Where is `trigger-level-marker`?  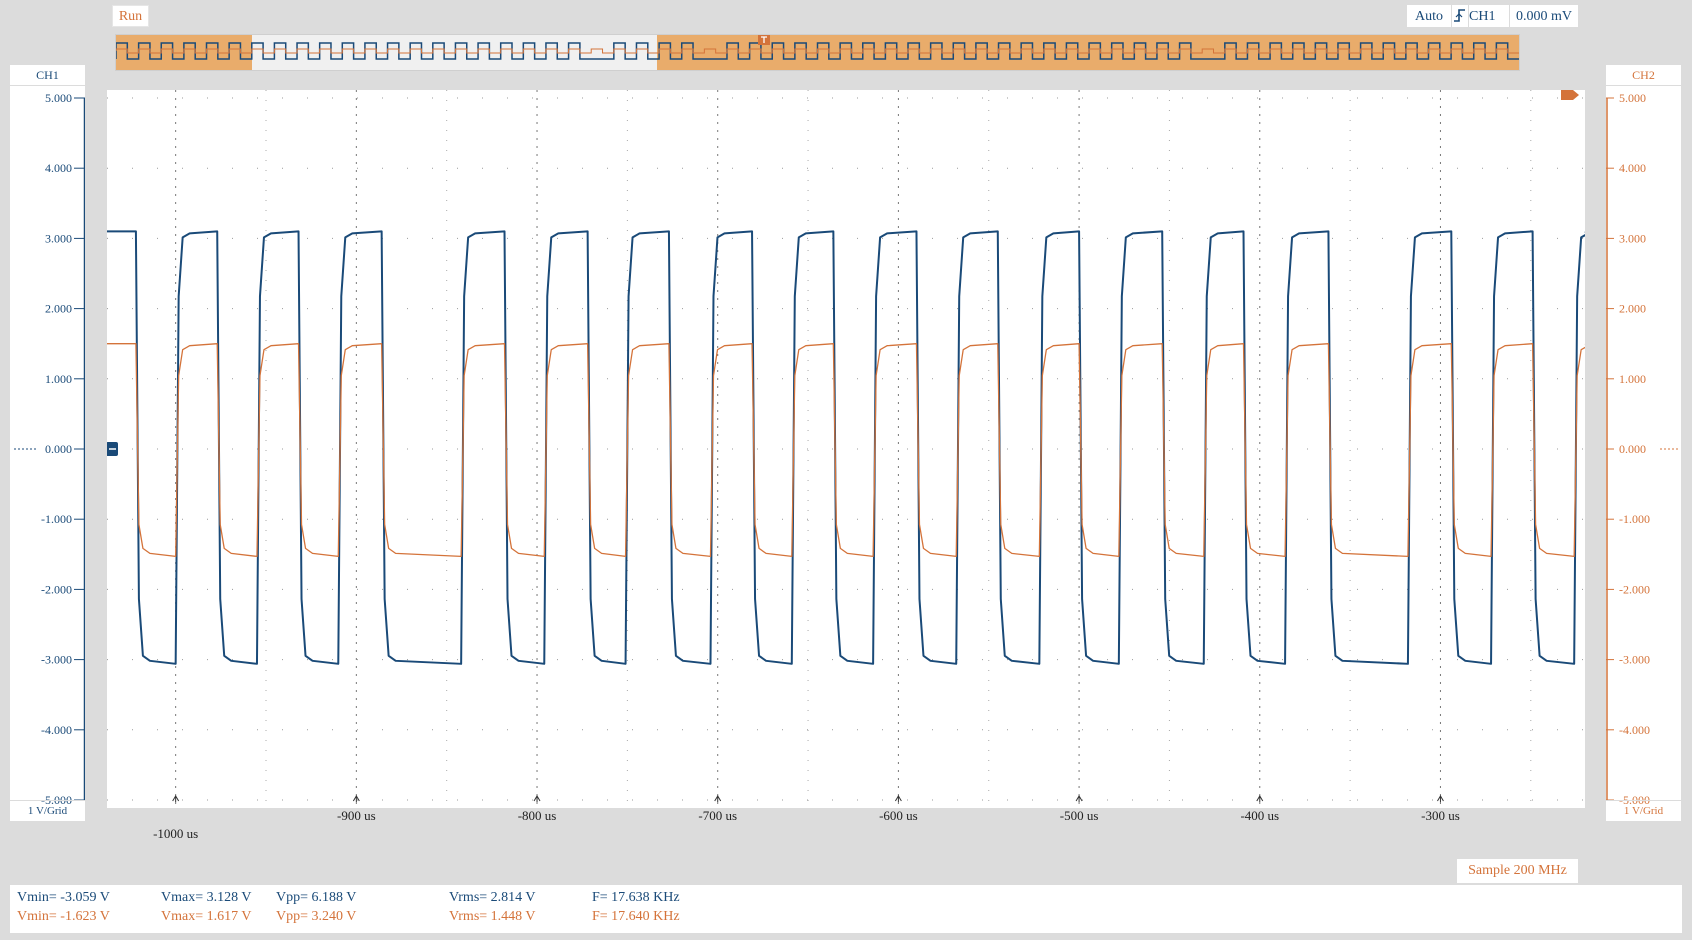 trigger-level-marker is located at coordinates (1570, 95).